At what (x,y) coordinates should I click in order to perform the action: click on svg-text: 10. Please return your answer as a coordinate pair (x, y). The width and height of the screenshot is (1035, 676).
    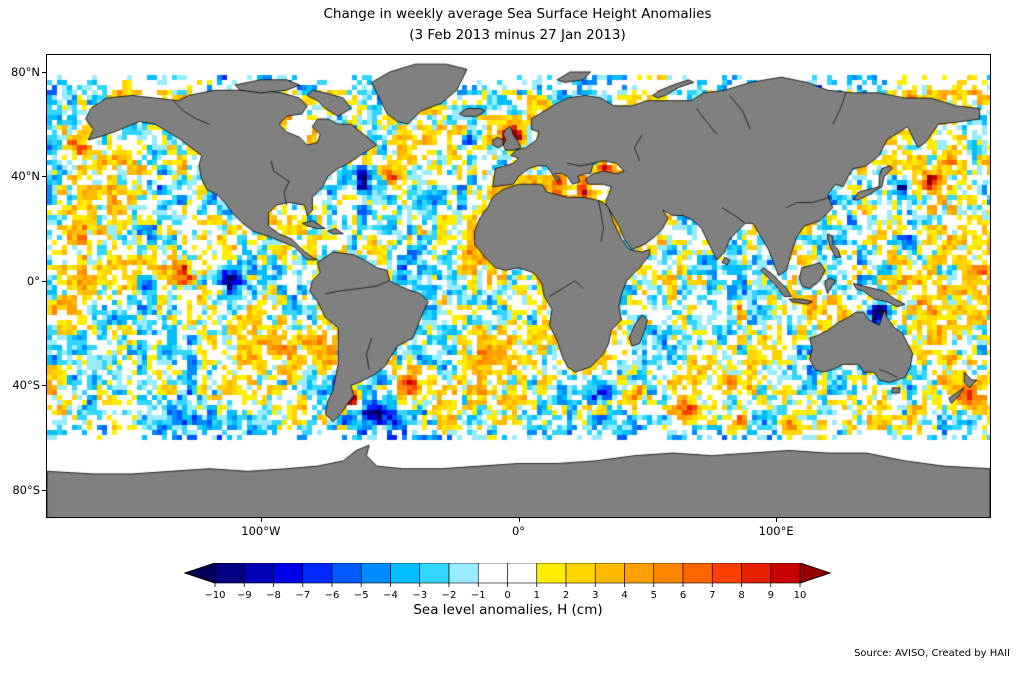
    Looking at the image, I should click on (800, 595).